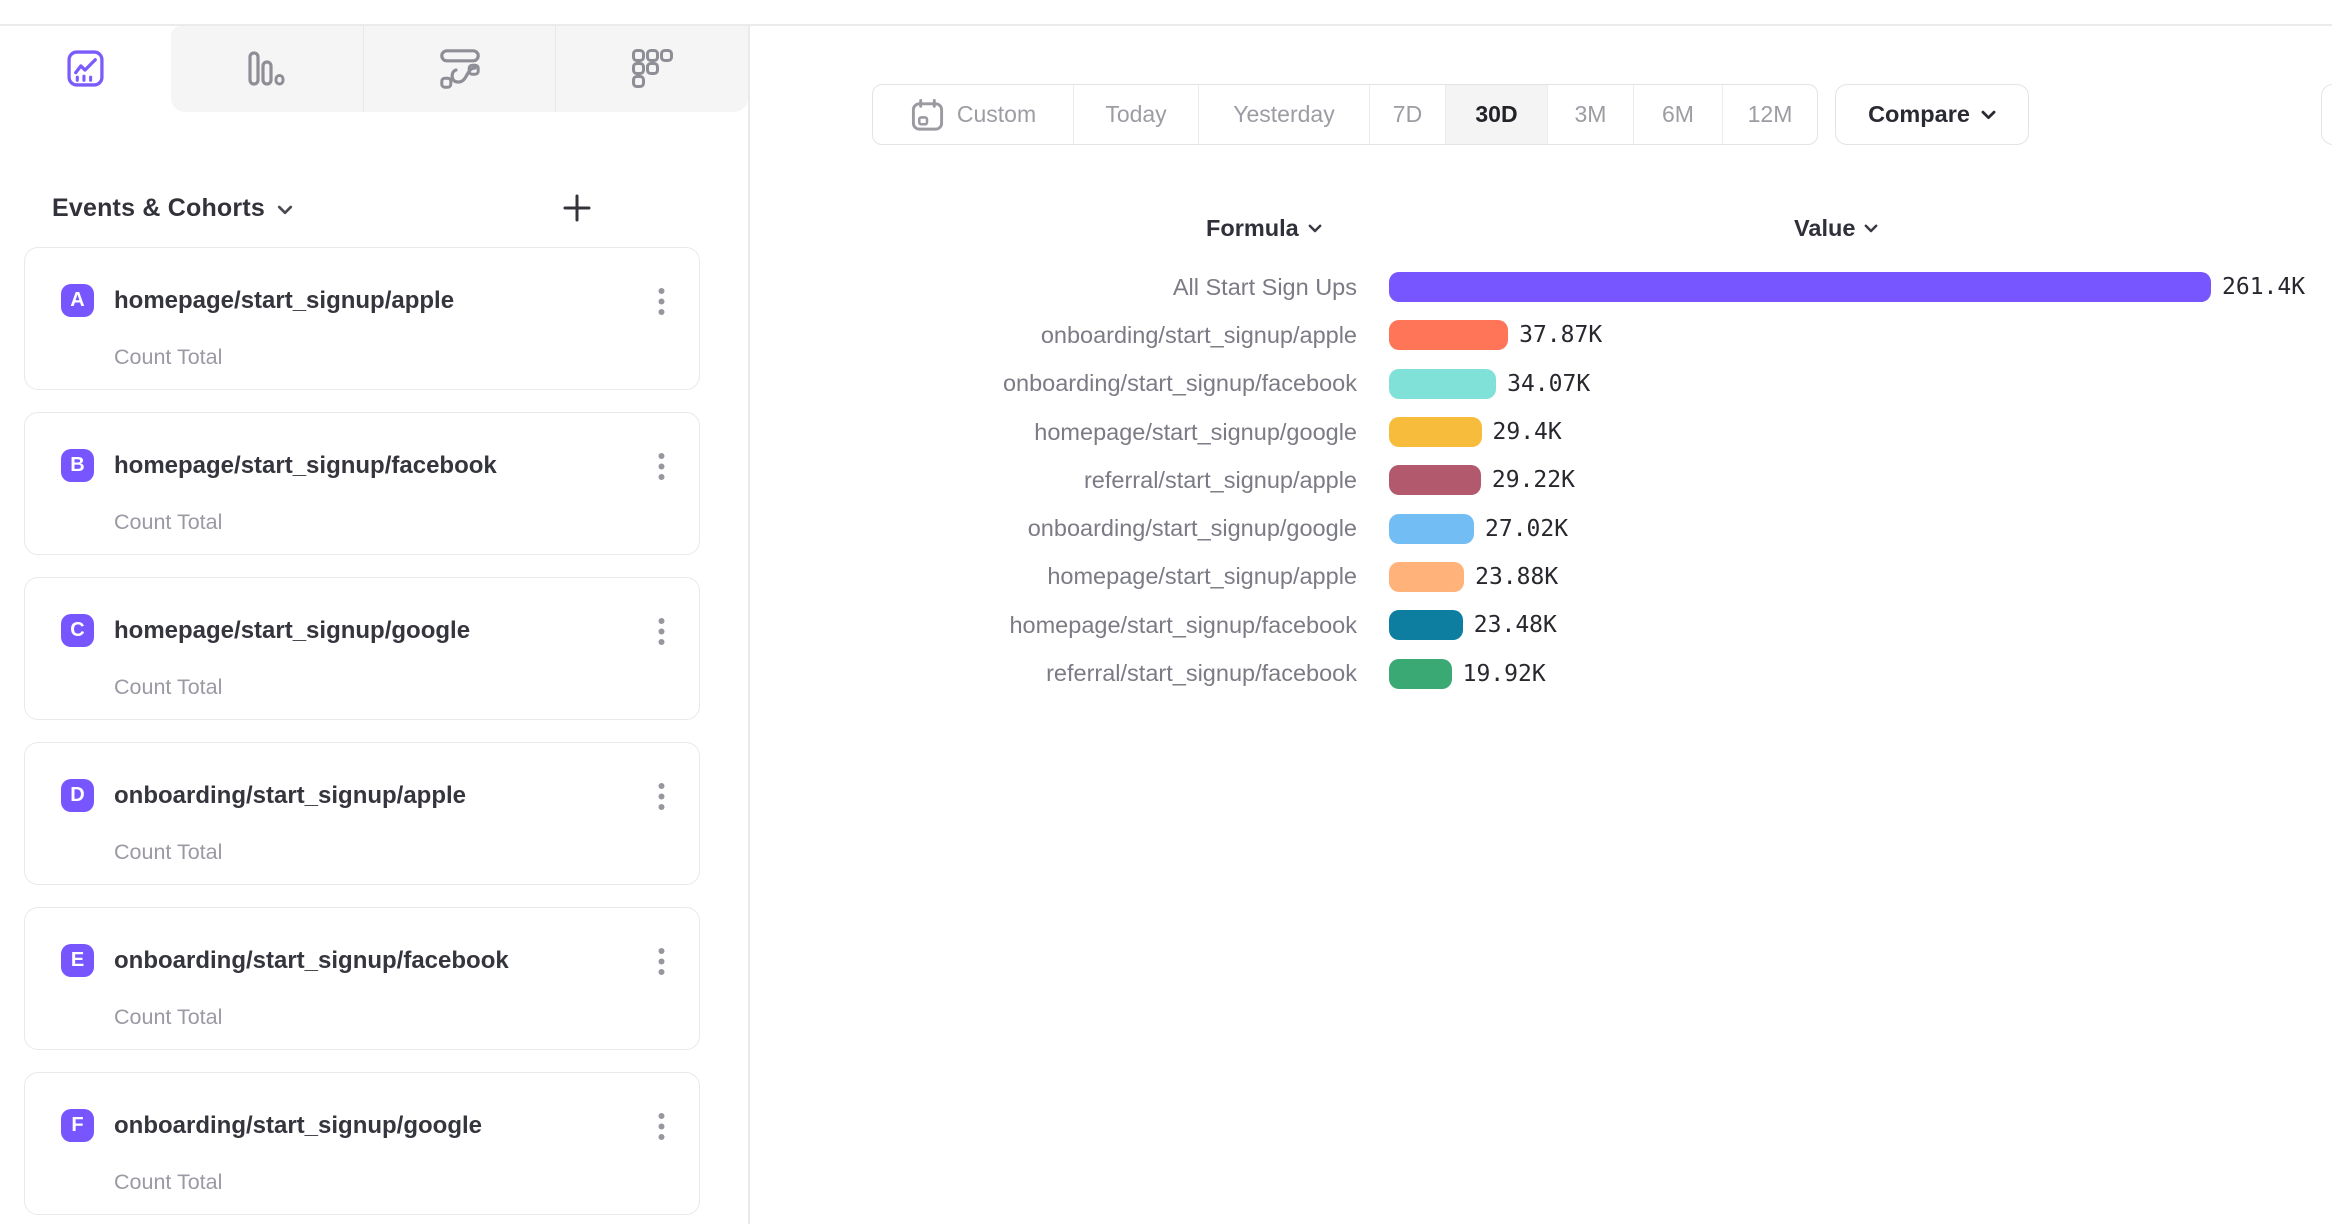 The width and height of the screenshot is (2332, 1224). Describe the element at coordinates (1800, 383) in the screenshot. I see `bar-track: 34.07K` at that location.